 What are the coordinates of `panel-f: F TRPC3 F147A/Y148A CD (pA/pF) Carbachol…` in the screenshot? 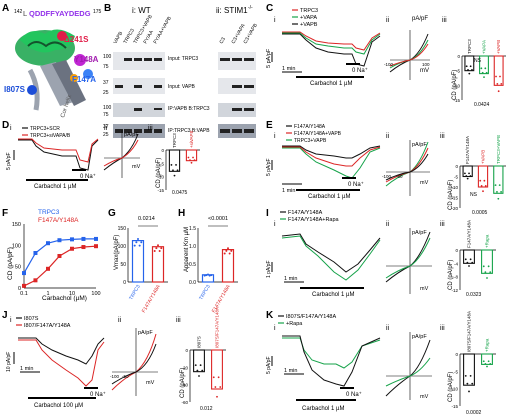 It's located at (51, 255).